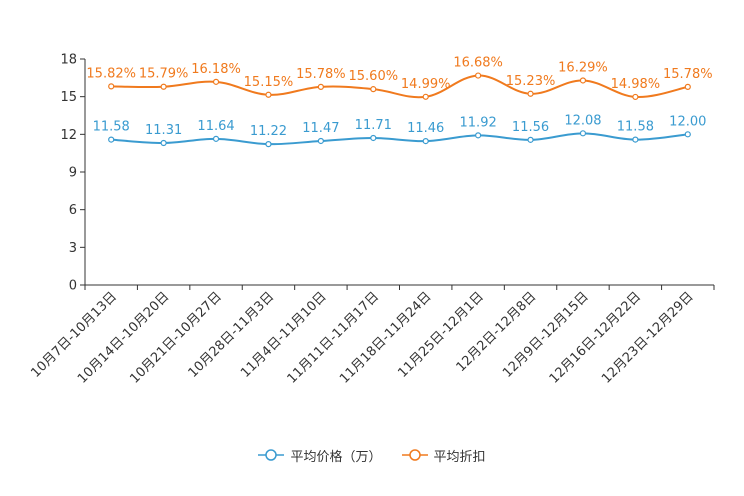 This screenshot has width=744, height=496. Describe the element at coordinates (336, 457) in the screenshot. I see `legend-label-price: 平均价格（万）` at that location.